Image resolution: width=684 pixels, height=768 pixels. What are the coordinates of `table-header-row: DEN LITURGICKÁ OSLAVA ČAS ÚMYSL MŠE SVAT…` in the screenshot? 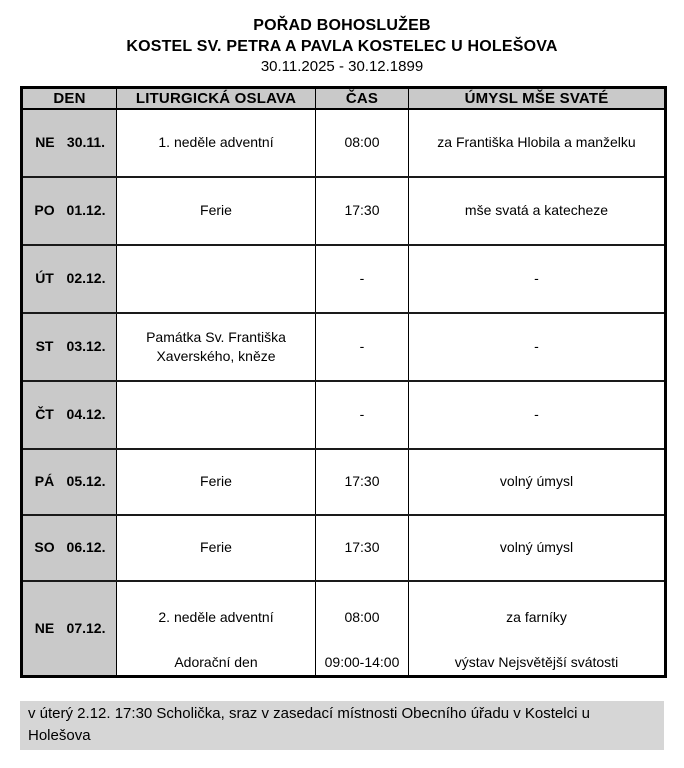 It's located at (343, 98).